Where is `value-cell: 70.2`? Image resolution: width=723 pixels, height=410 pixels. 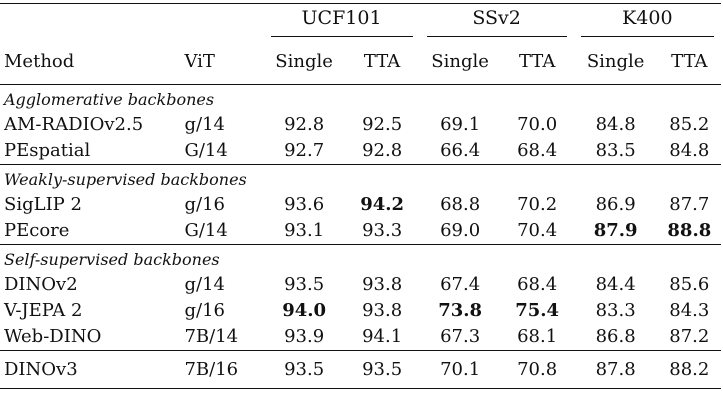
value-cell: 70.2 is located at coordinates (537, 204).